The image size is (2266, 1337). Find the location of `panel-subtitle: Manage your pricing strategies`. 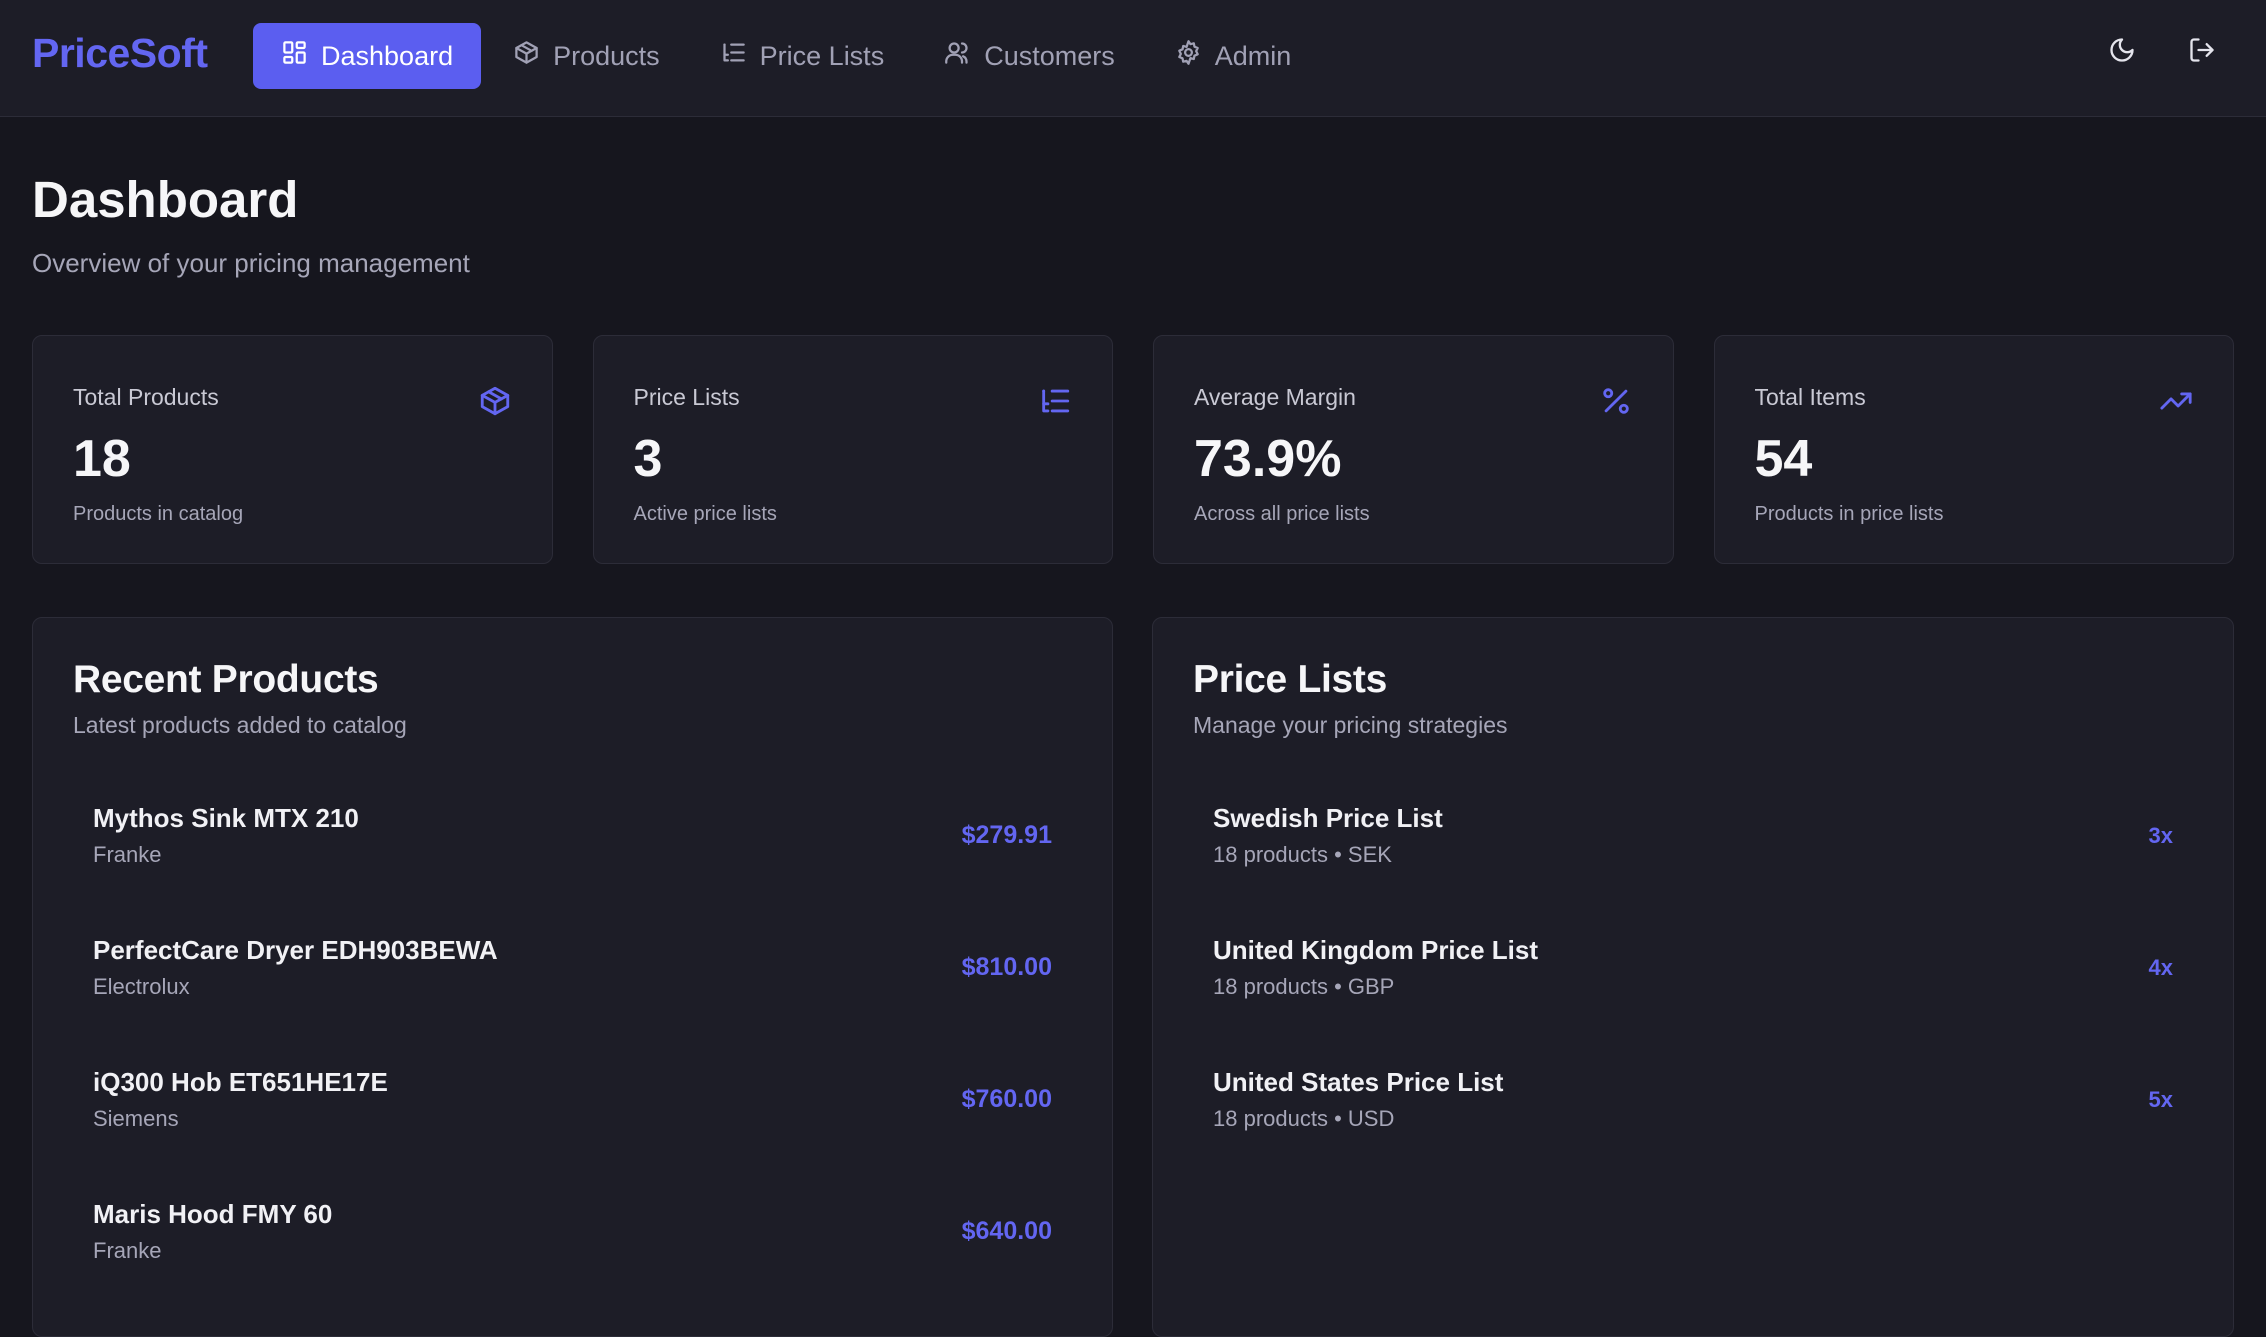

panel-subtitle: Manage your pricing strategies is located at coordinates (1350, 725).